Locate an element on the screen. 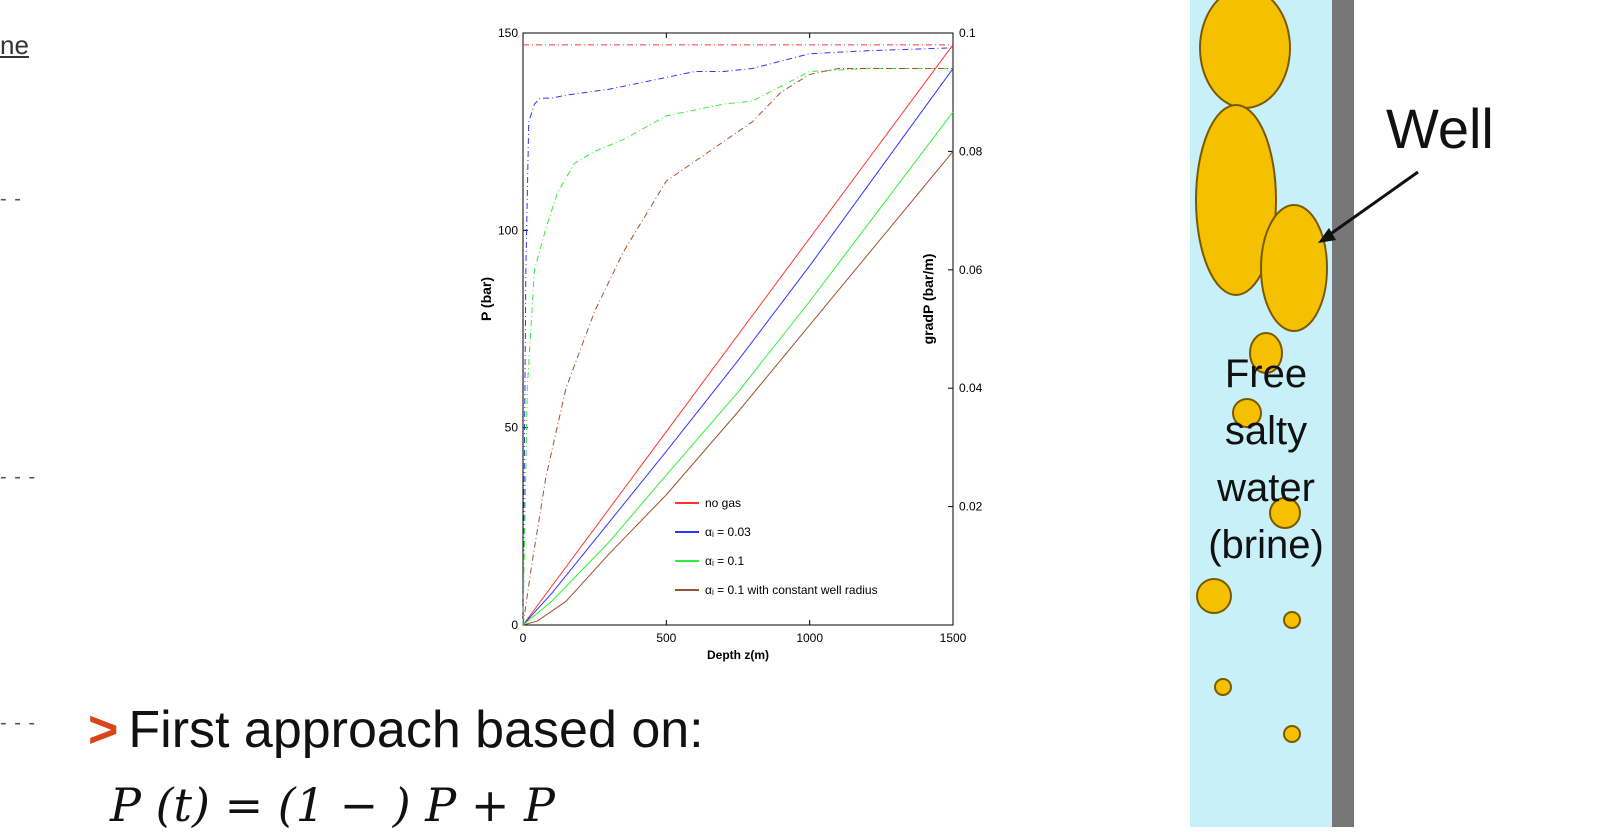 The height and width of the screenshot is (832, 1618). pressure-formula: P (t) = (1 − ) P + P is located at coordinates (332, 805).